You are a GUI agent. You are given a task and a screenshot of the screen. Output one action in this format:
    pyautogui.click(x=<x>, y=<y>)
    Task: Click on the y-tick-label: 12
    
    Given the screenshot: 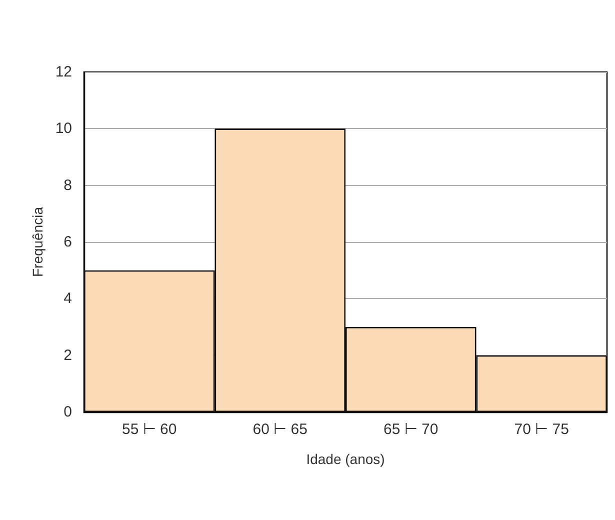 What is the action you would take?
    pyautogui.click(x=63, y=72)
    